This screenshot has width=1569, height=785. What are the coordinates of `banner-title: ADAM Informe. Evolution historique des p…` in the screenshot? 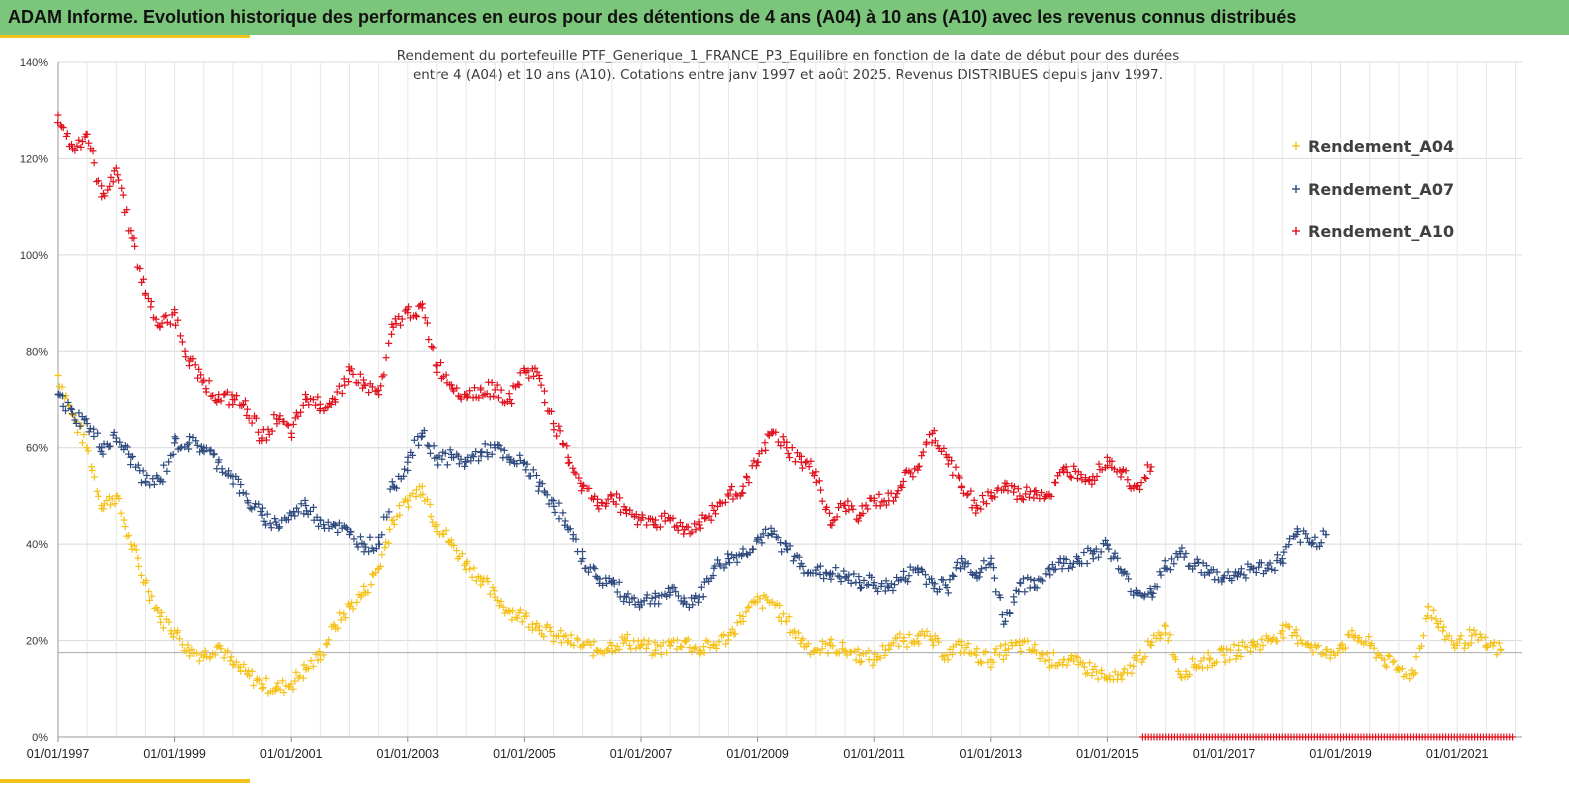 It's located at (652, 17).